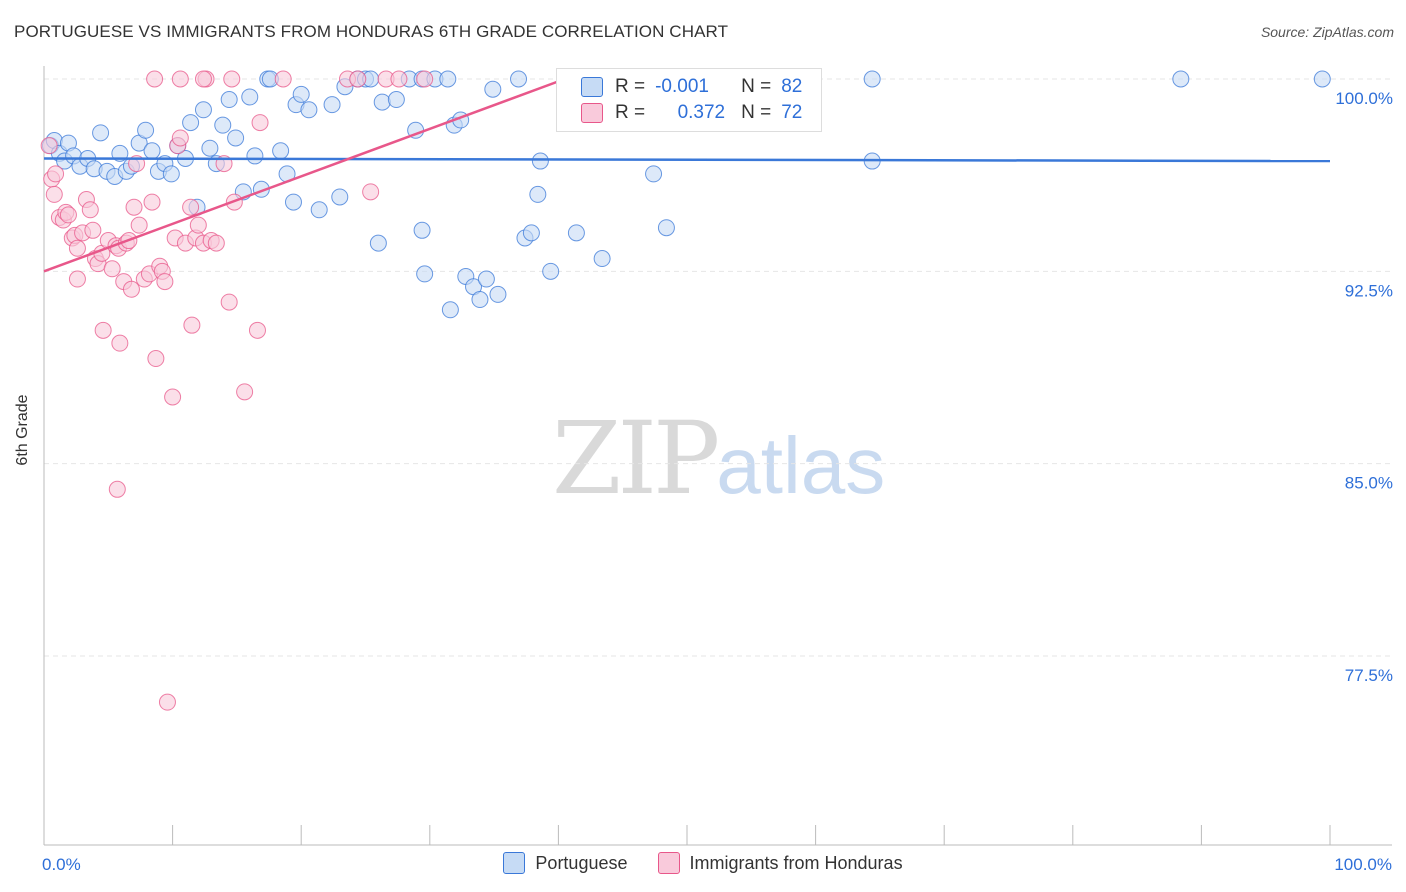 Image resolution: width=1406 pixels, height=892 pixels. What do you see at coordinates (1364, 98) in the screenshot?
I see `y-tick-label: 100.0%` at bounding box center [1364, 98].